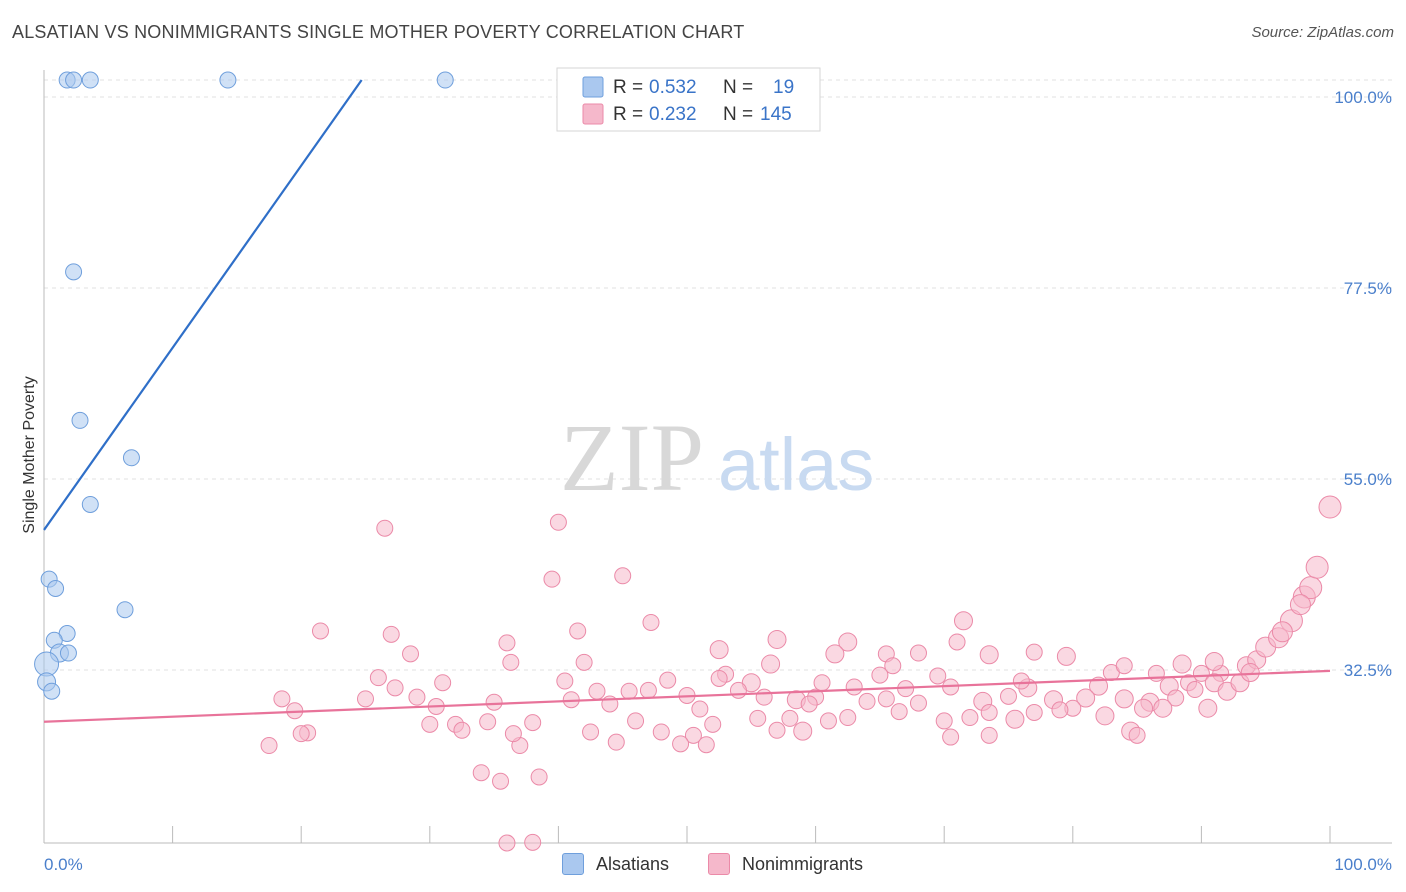 The height and width of the screenshot is (892, 1406). What do you see at coordinates (776, 114) in the screenshot?
I see `legend-n-value-nonimmigrants: 145` at bounding box center [776, 114].